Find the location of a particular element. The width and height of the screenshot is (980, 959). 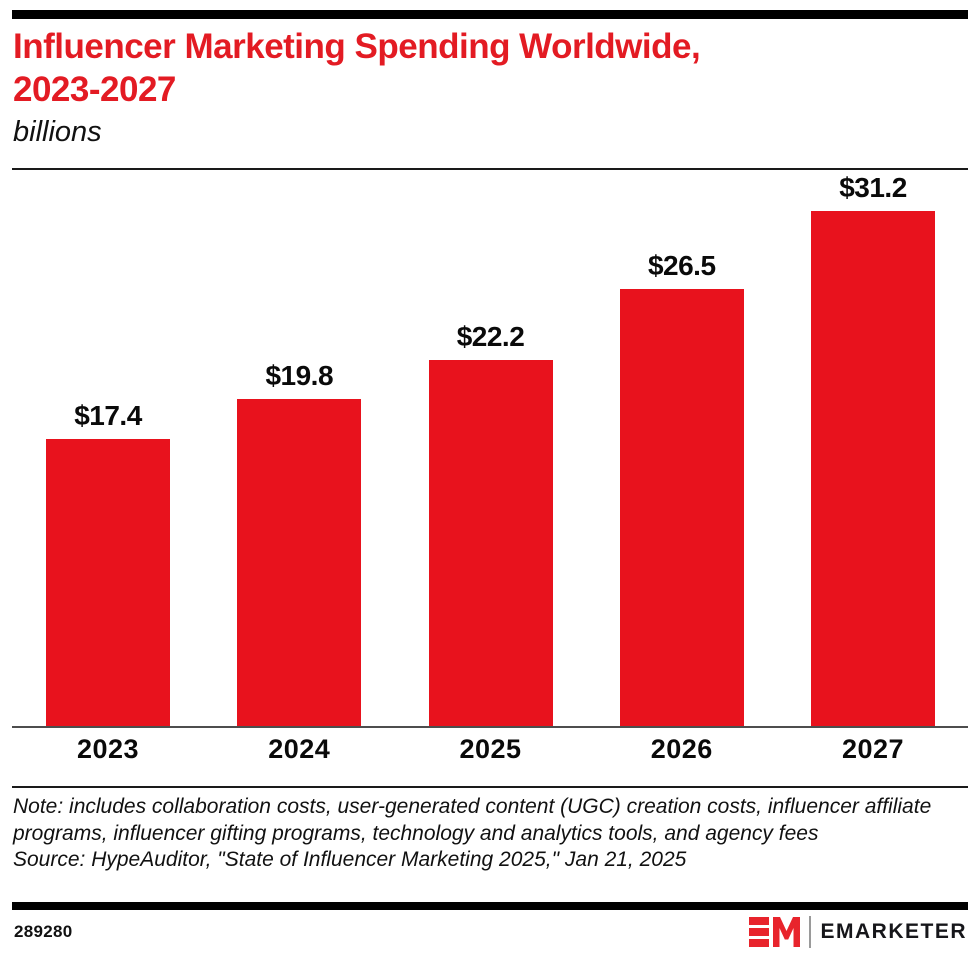

bar-value-label: $17.4 is located at coordinates (108, 415).